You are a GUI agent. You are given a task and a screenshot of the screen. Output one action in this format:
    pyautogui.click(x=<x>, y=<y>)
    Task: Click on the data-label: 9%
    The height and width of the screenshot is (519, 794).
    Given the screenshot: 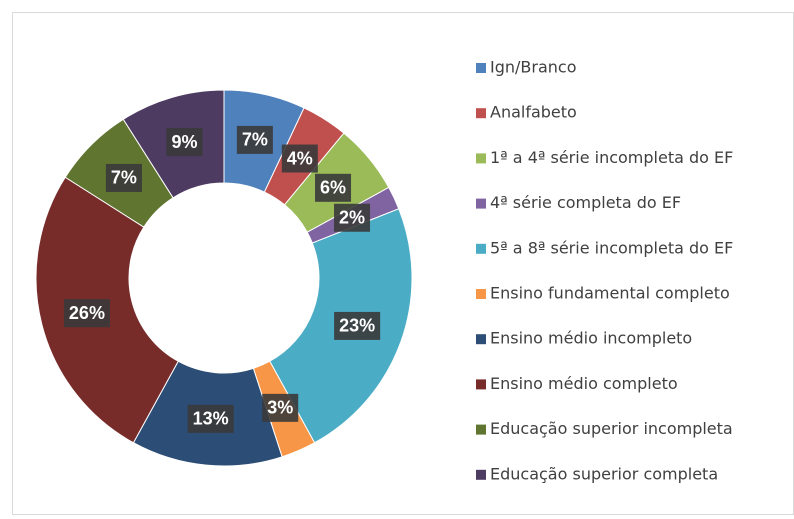 What is the action you would take?
    pyautogui.click(x=184, y=142)
    